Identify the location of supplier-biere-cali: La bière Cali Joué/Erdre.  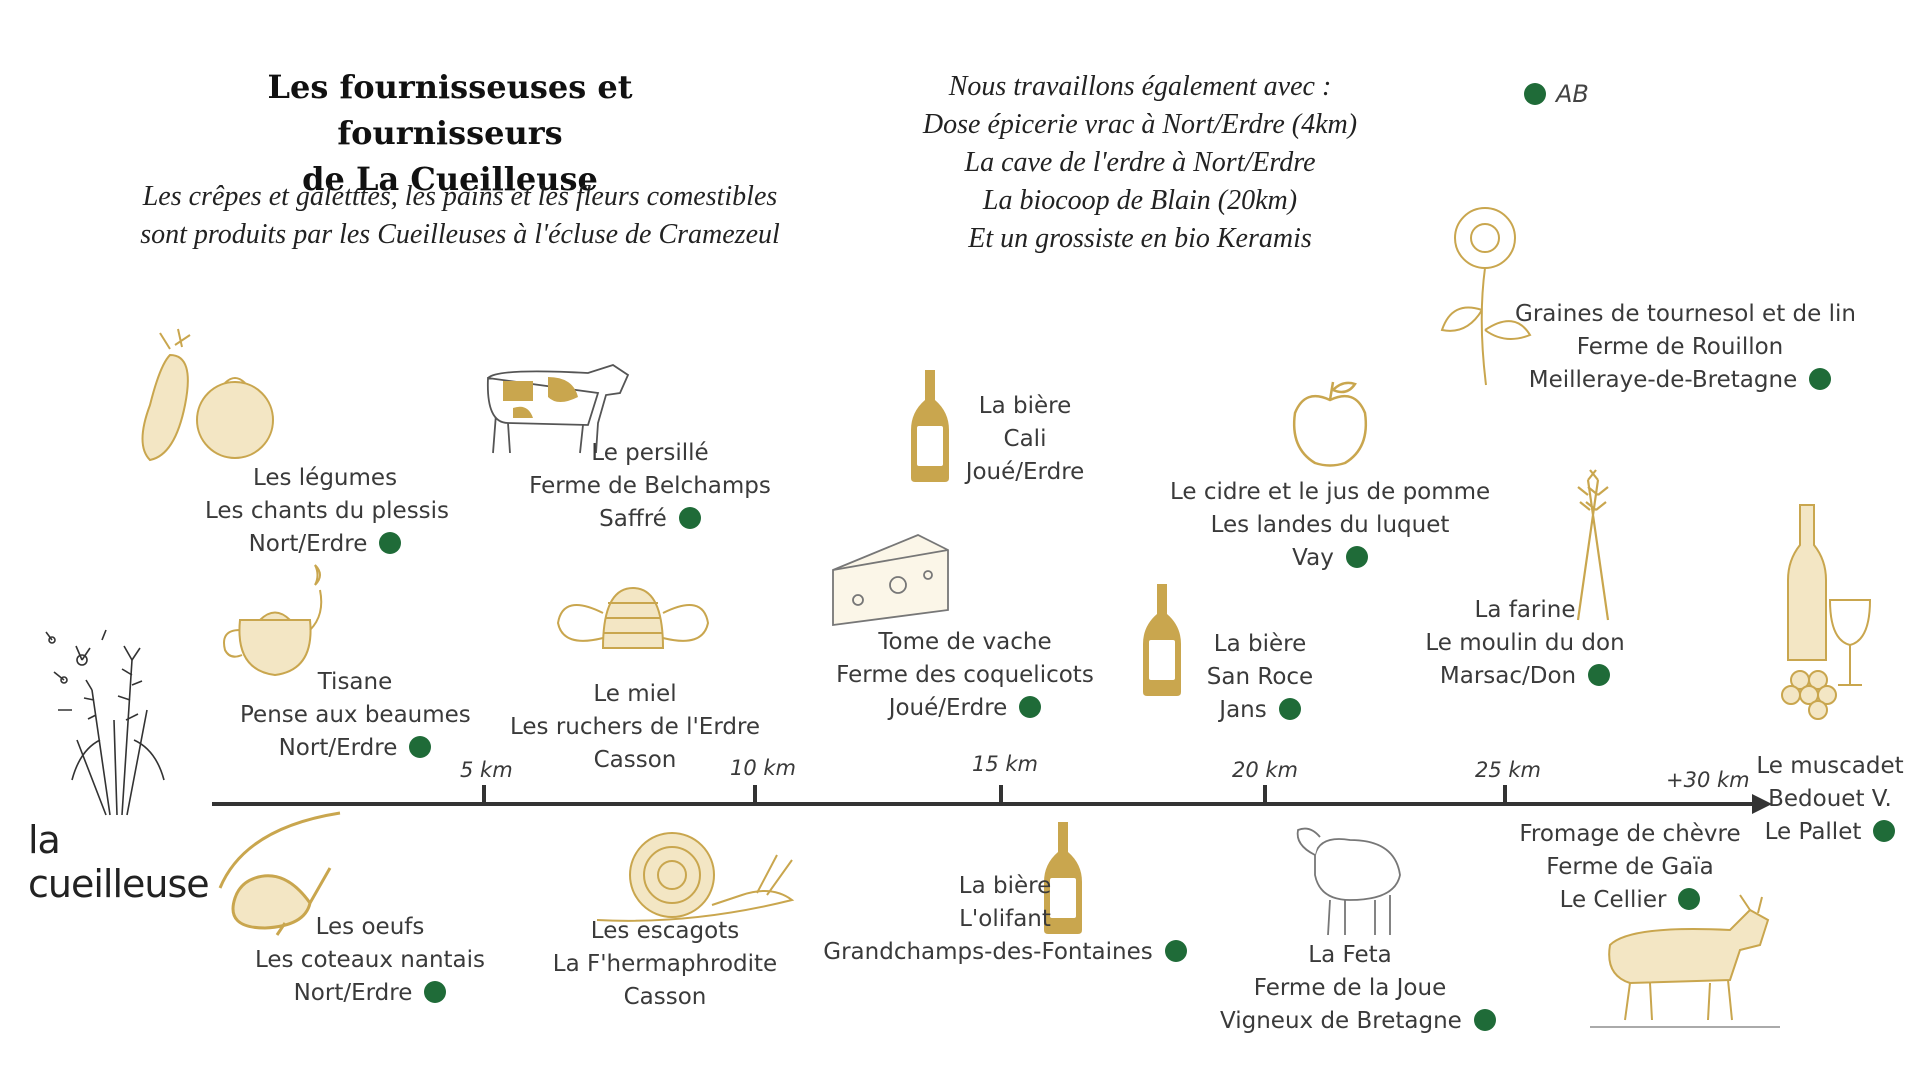
(1025, 439).